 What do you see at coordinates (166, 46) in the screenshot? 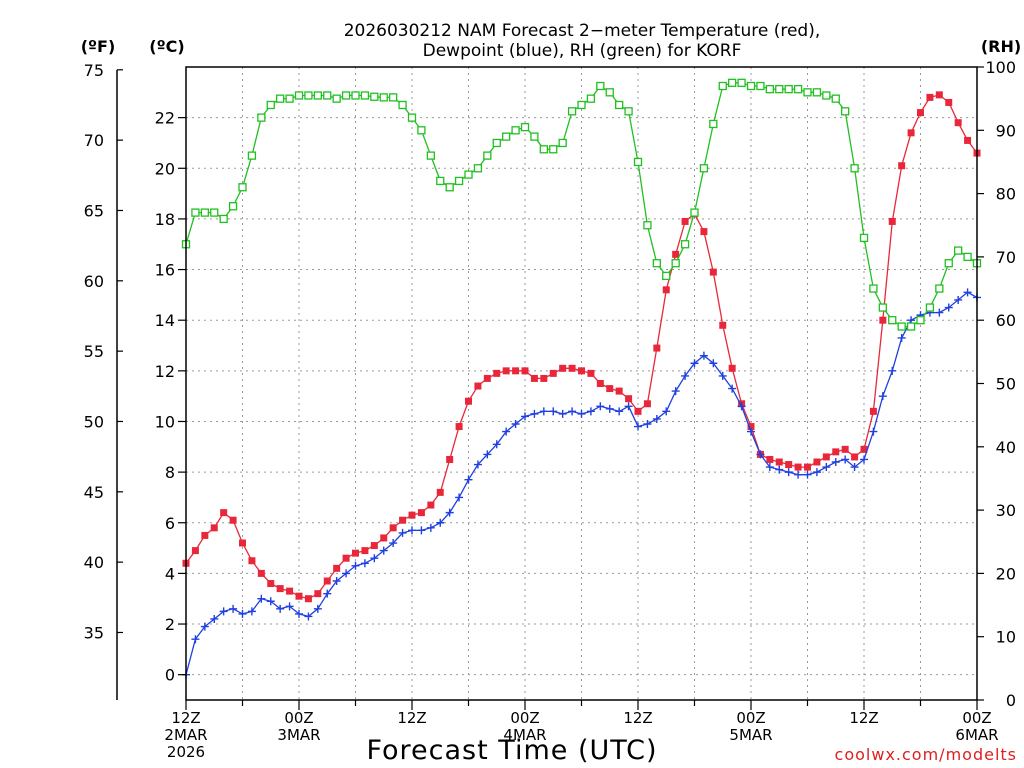
I see `celsius-unit-label: (ºC)` at bounding box center [166, 46].